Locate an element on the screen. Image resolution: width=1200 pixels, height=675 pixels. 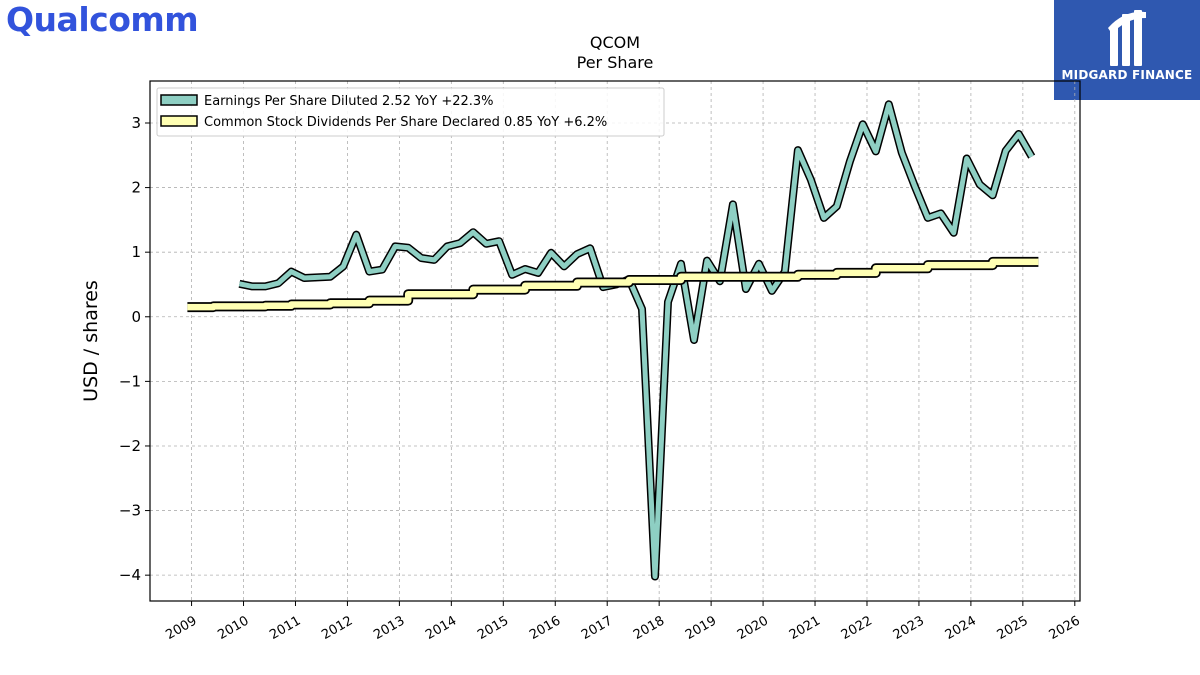
x-tick-label: 2025 is located at coordinates (1013, 628).